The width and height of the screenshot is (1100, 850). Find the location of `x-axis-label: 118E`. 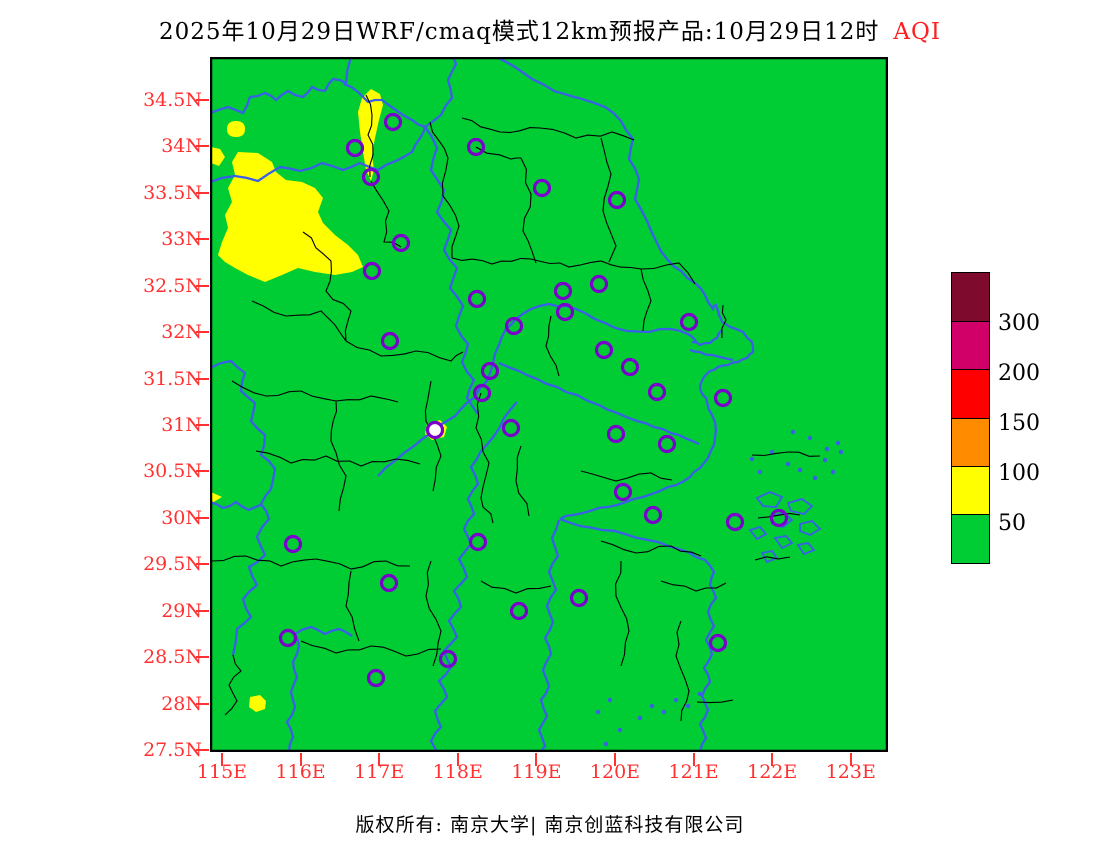

x-axis-label: 118E is located at coordinates (457, 772).